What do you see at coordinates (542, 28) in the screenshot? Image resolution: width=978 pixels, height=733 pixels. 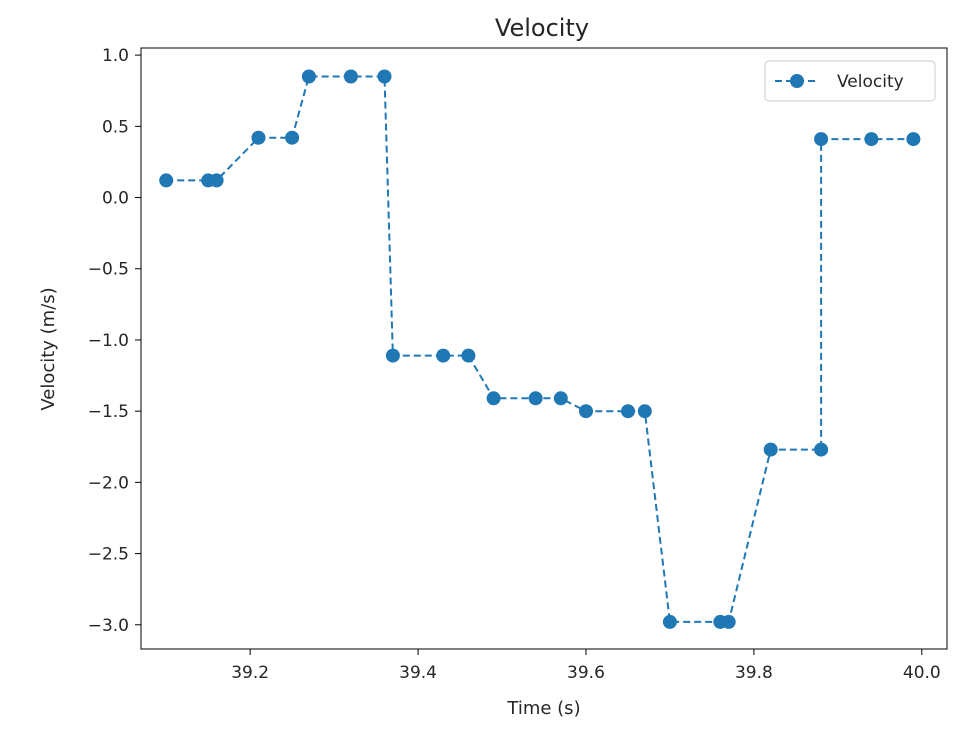 I see `chart-title: Velocity` at bounding box center [542, 28].